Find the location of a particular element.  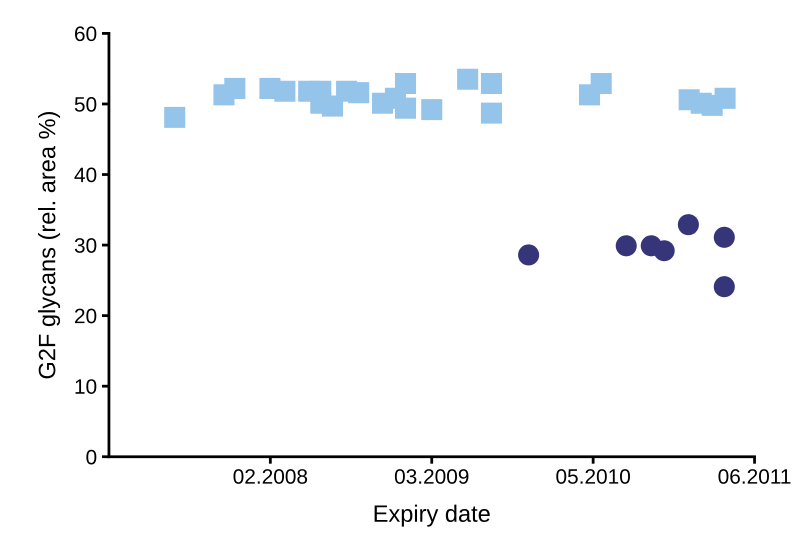

y-tick-label: 60 is located at coordinates (85, 34).